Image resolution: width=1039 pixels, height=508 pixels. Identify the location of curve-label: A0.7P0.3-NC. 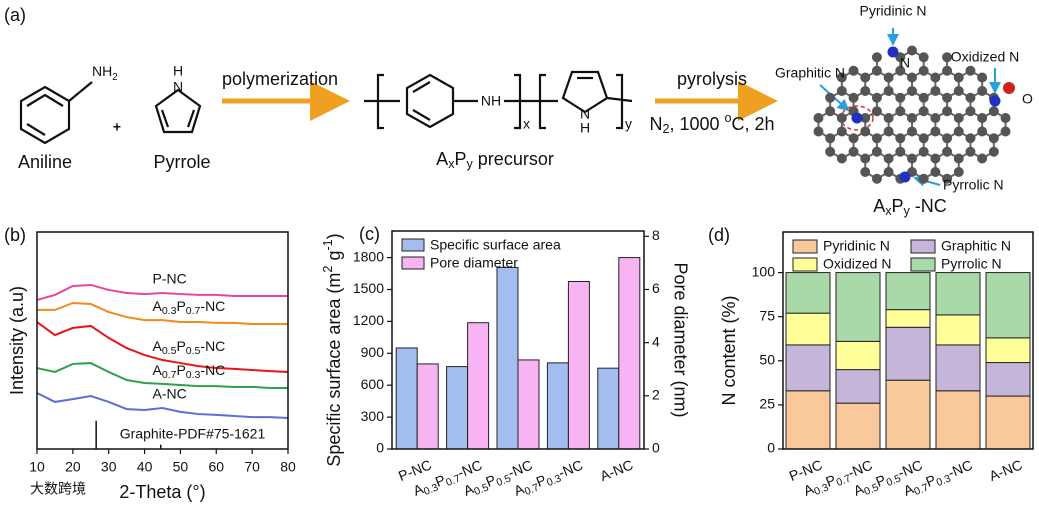
(189, 371).